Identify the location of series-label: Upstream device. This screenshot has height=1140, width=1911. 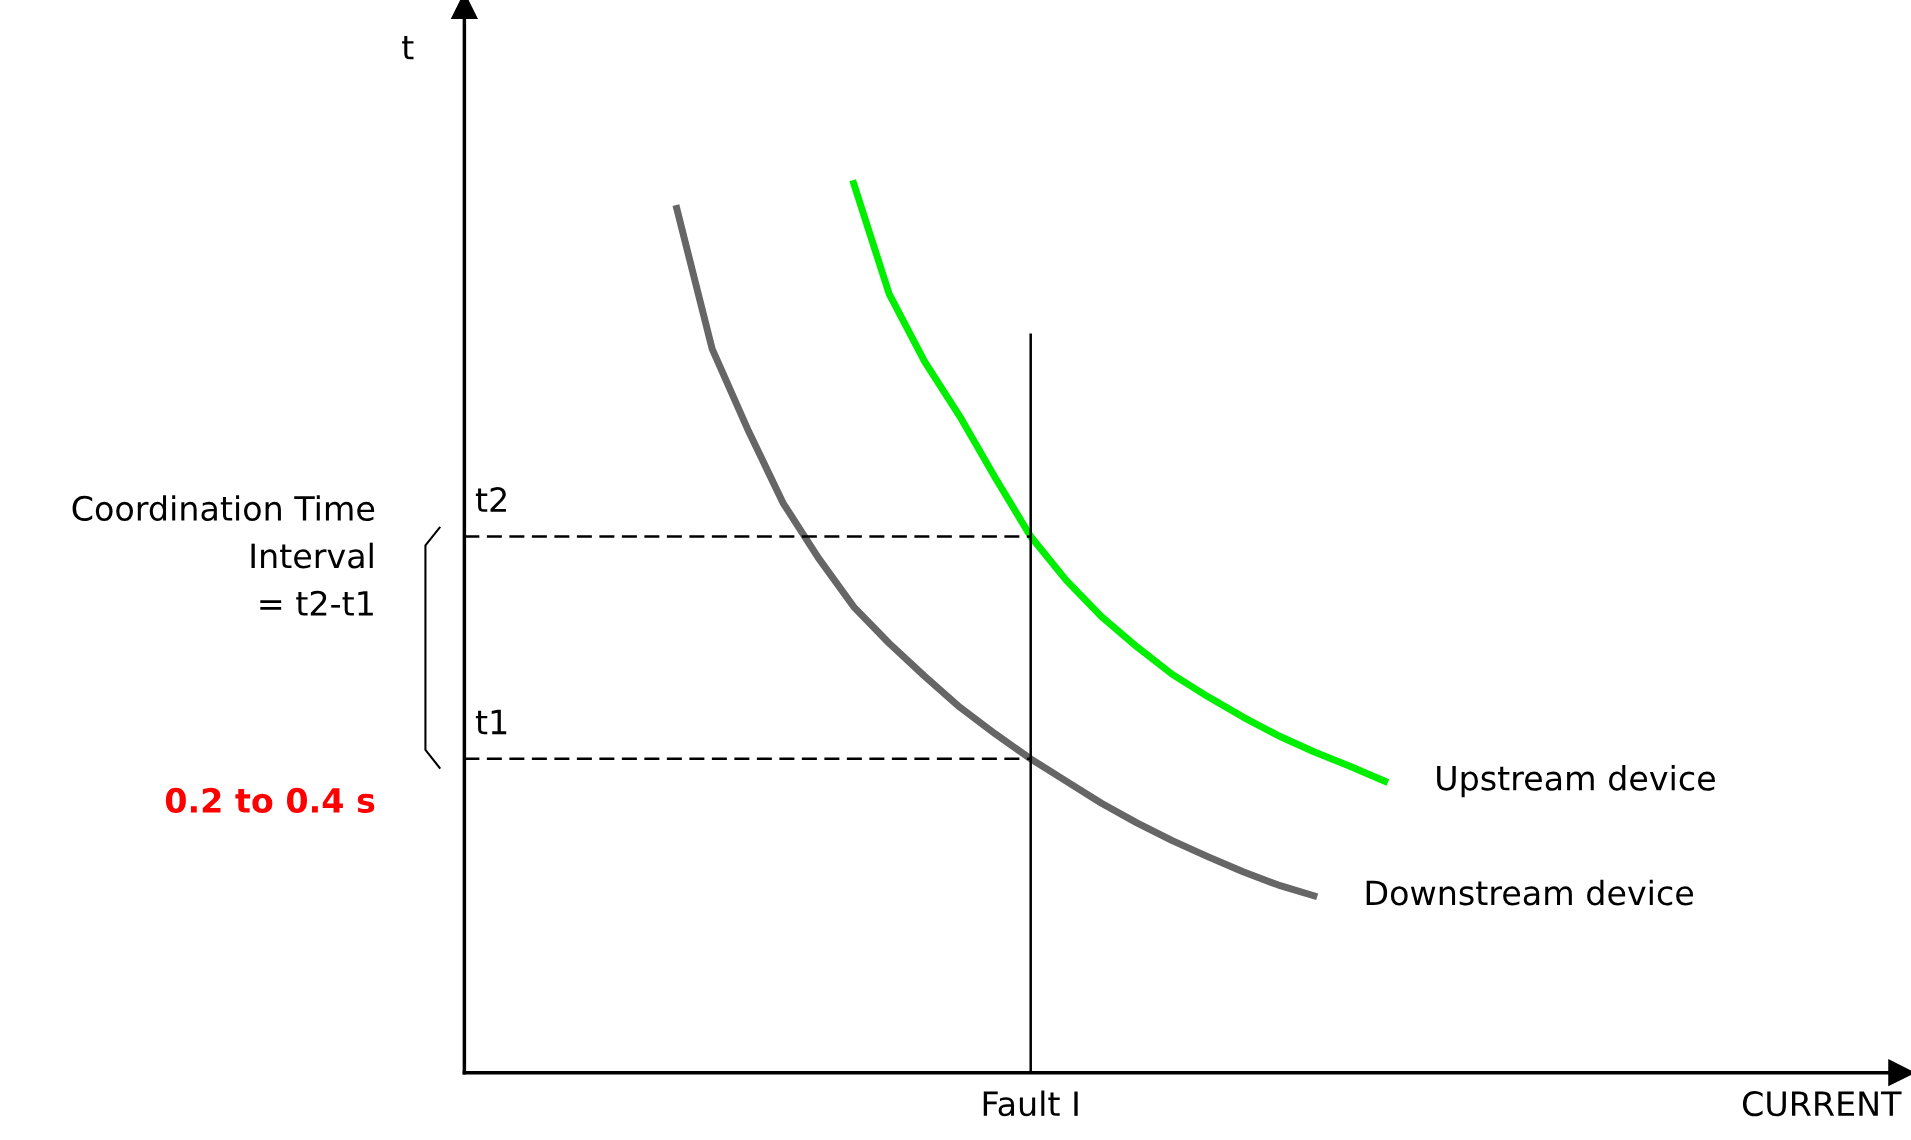
(1576, 781).